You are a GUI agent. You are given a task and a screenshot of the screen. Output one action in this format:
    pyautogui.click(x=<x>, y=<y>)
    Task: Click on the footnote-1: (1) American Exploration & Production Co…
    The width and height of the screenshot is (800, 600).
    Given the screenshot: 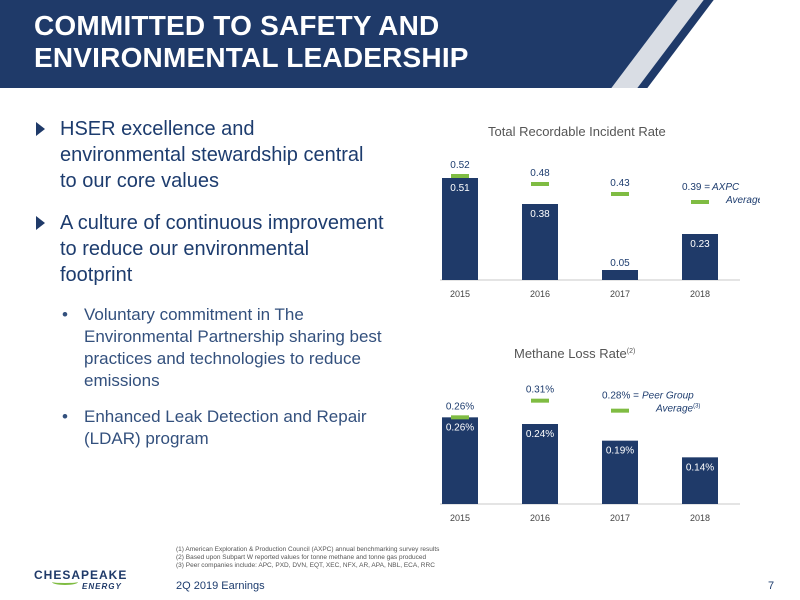 What is the action you would take?
    pyautogui.click(x=308, y=549)
    